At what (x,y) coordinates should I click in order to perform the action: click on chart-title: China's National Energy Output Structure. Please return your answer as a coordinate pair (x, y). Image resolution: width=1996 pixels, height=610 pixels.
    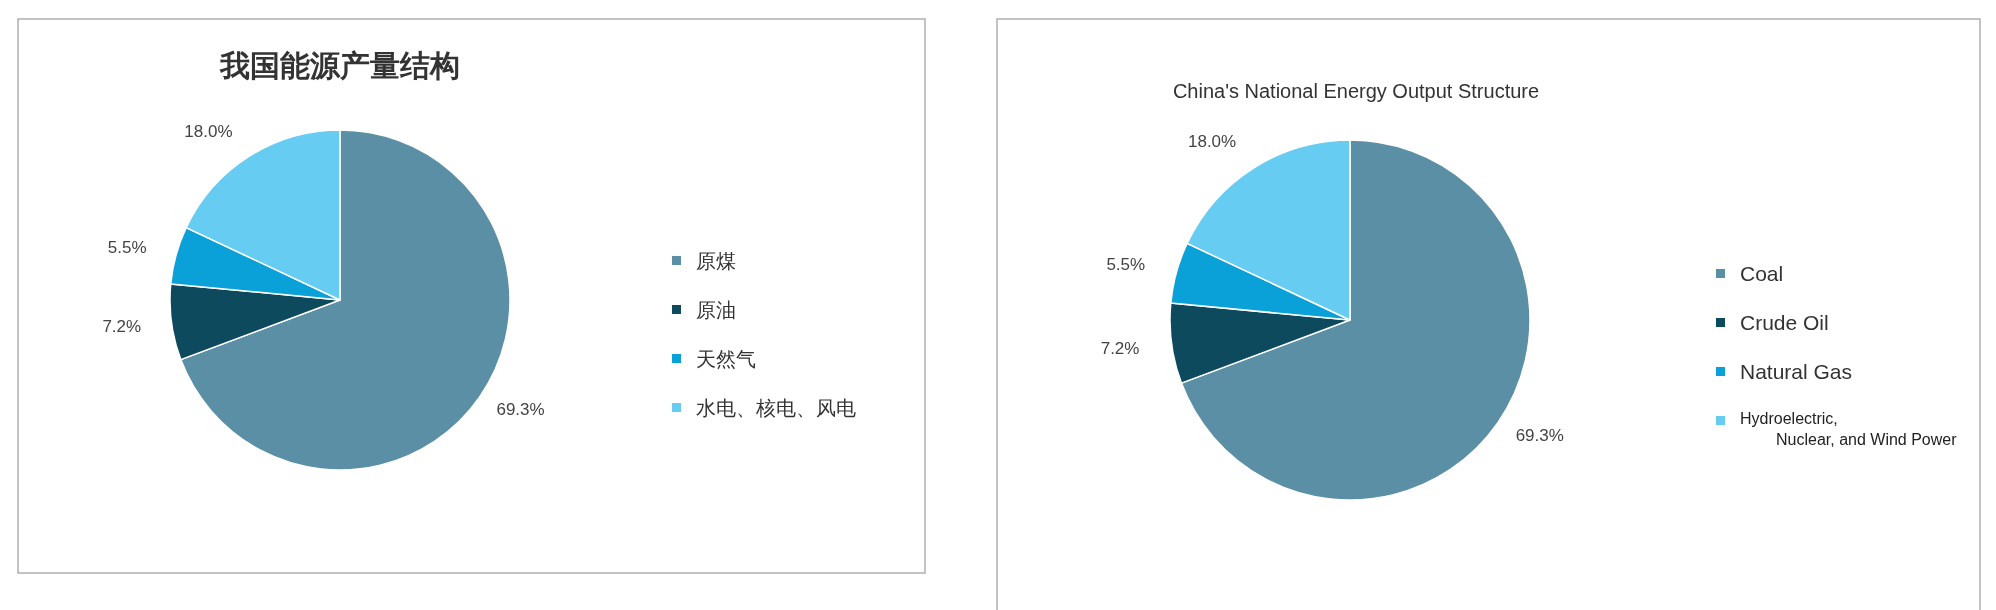
    Looking at the image, I should click on (1356, 91).